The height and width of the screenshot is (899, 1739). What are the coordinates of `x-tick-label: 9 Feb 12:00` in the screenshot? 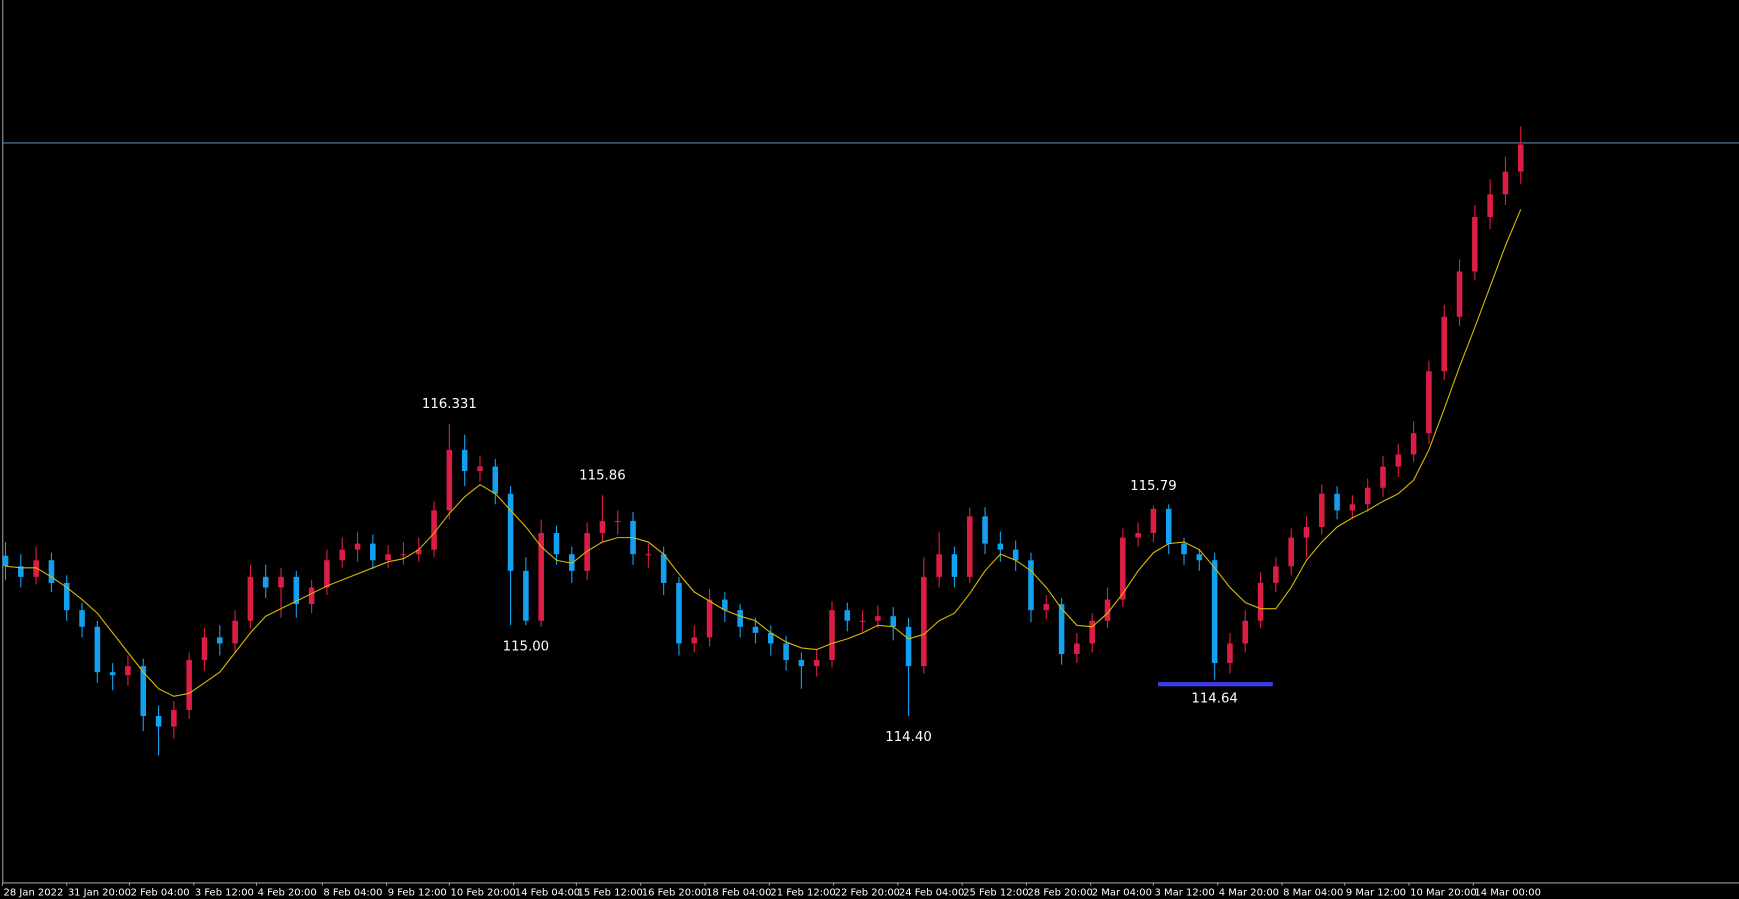 It's located at (417, 893).